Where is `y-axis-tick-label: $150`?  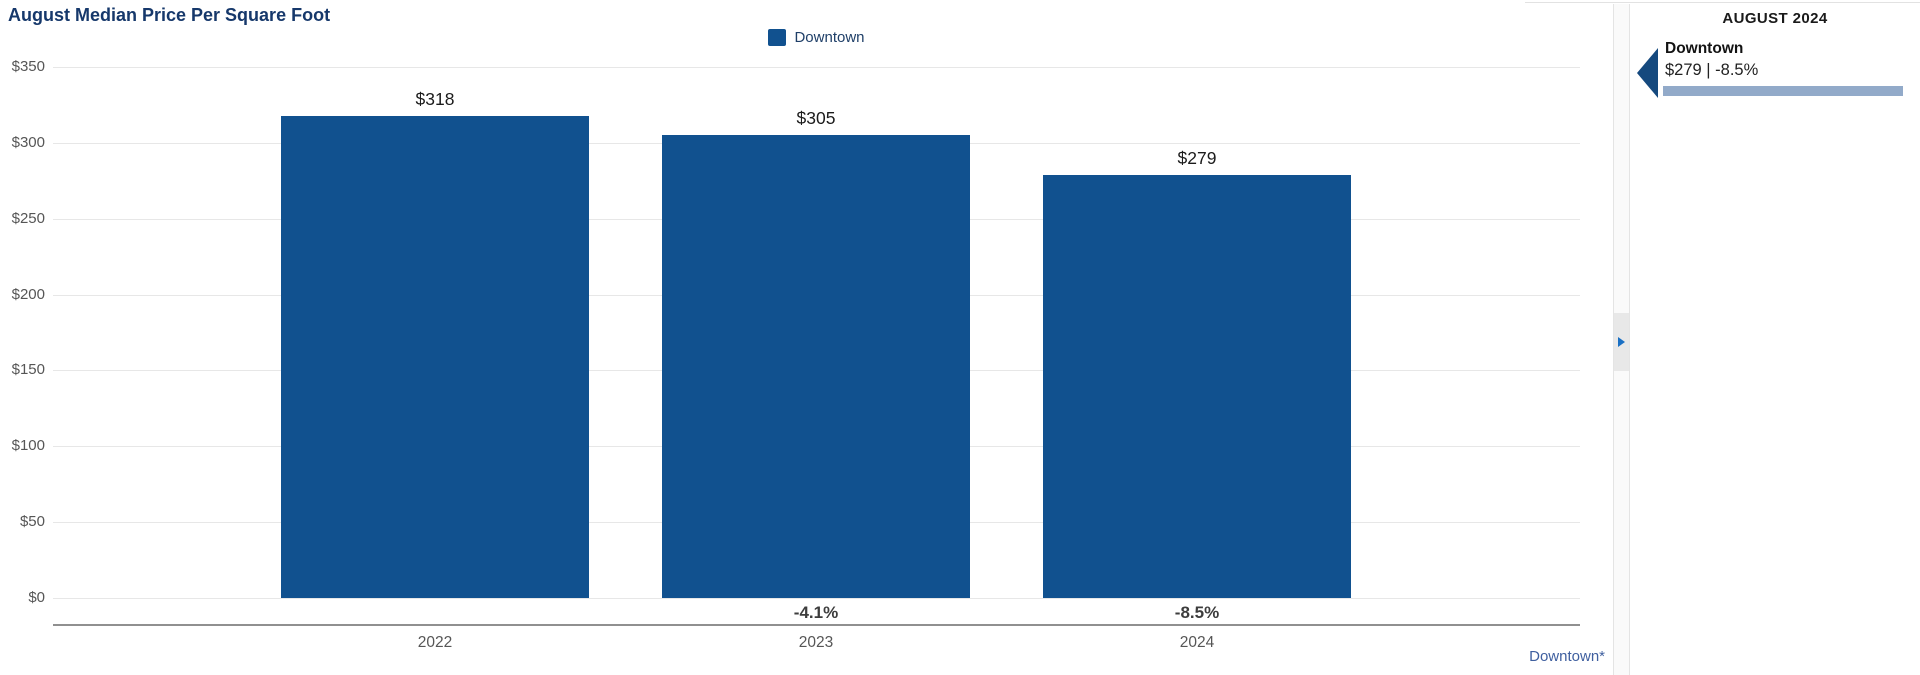
y-axis-tick-label: $150 is located at coordinates (28, 370).